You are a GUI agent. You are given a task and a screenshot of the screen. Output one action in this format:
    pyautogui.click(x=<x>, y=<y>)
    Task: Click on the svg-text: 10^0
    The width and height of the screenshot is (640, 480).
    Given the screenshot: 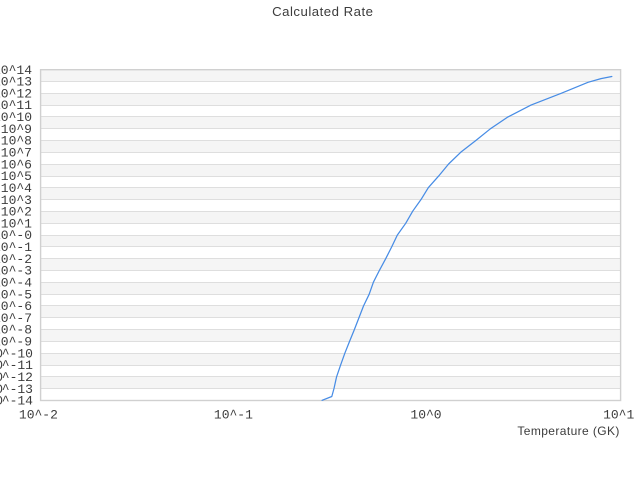 What is the action you would take?
    pyautogui.click(x=425, y=415)
    